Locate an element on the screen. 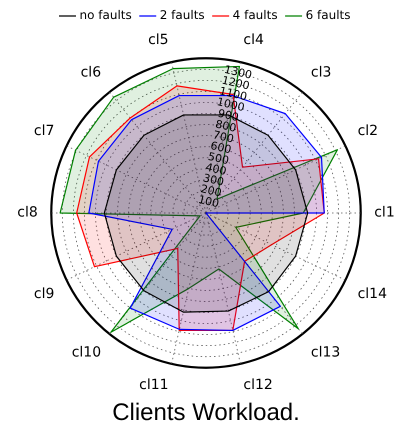 Image resolution: width=412 pixels, height=430 pixels. spoke-label: cl12 is located at coordinates (258, 385).